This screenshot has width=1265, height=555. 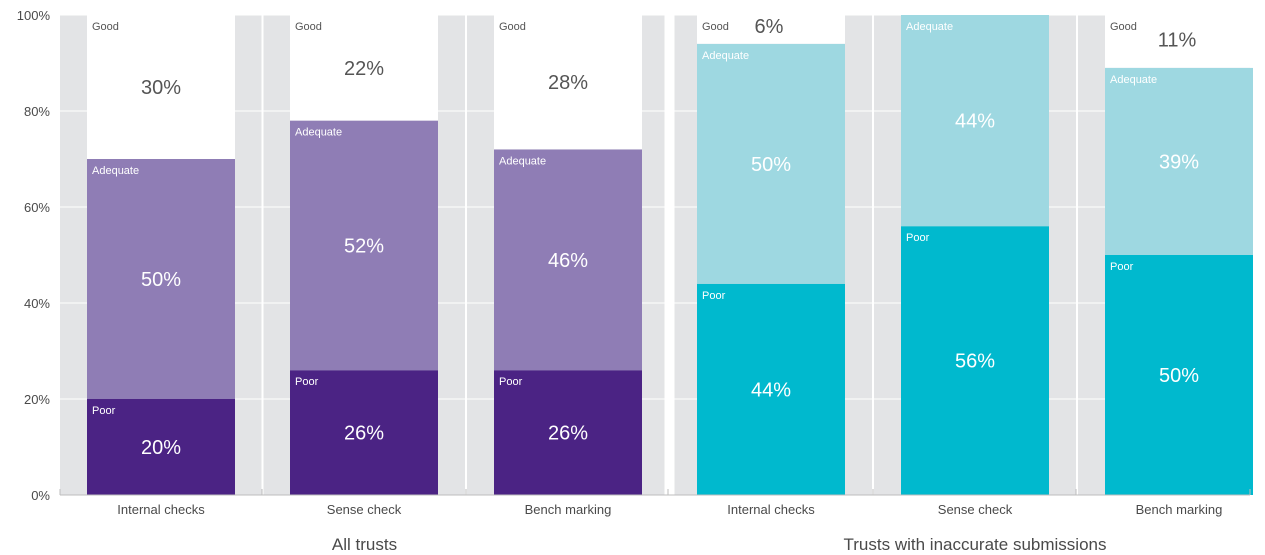 I want to click on data-label: 46%, so click(x=568, y=261).